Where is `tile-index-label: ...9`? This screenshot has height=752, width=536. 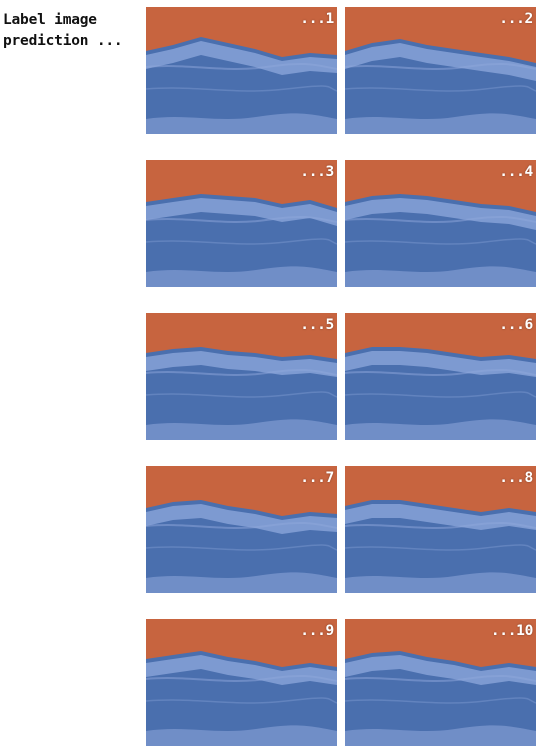
tile-index-label: ...9 is located at coordinates (317, 631).